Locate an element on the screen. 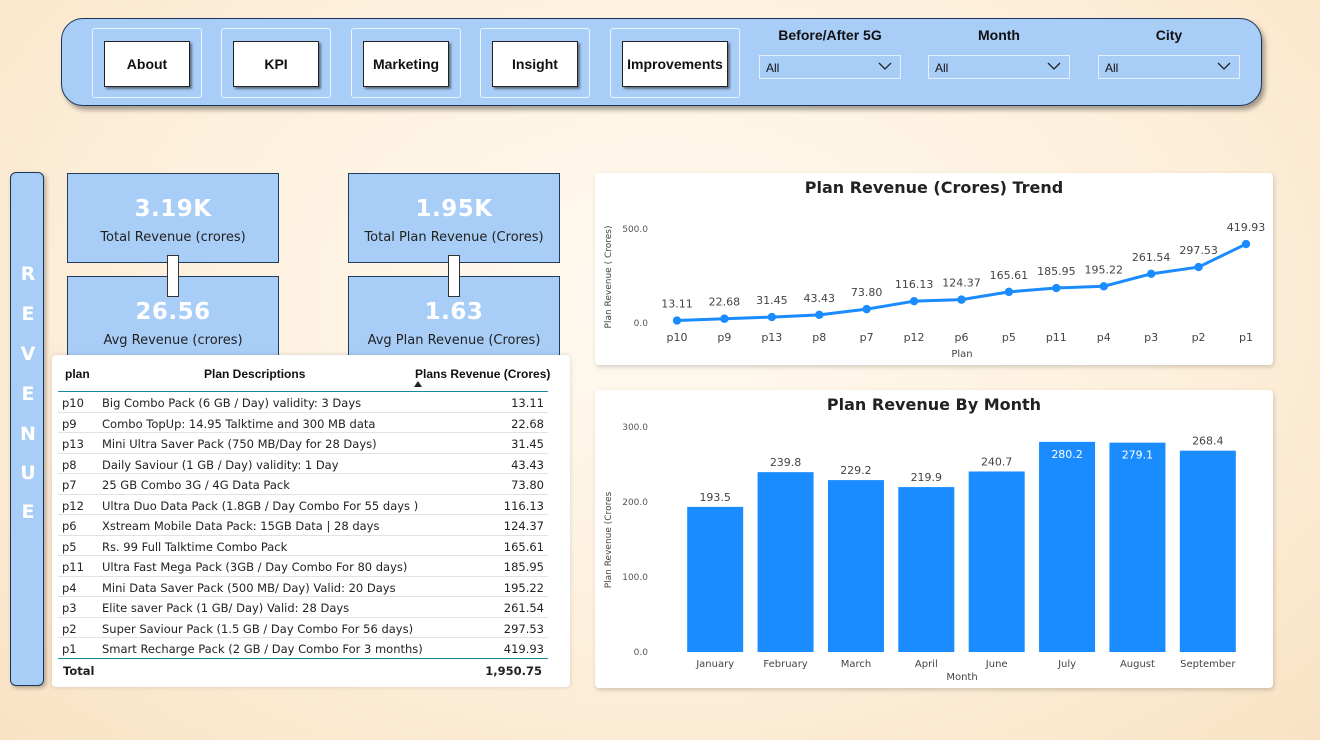 The width and height of the screenshot is (1320, 740). insight-button: Insight is located at coordinates (535, 64).